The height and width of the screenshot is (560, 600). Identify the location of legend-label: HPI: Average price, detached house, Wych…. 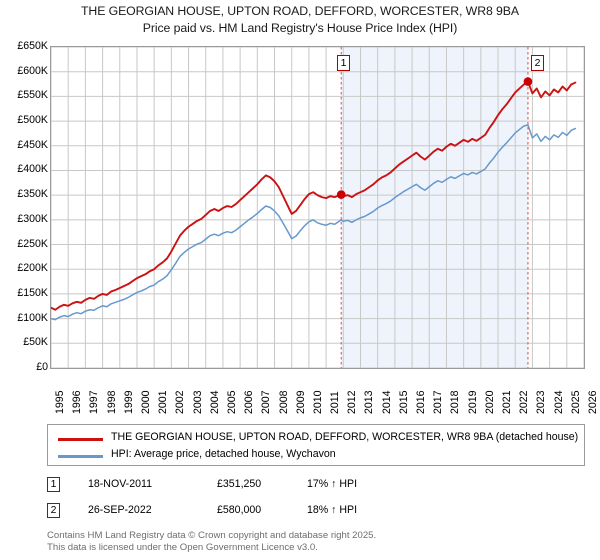
(223, 454).